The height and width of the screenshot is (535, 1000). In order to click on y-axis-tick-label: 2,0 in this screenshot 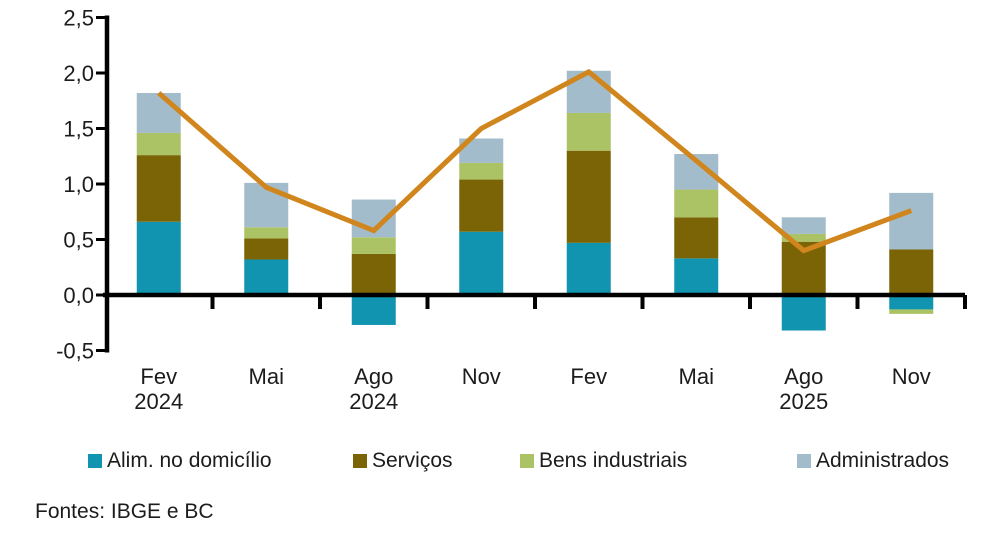, I will do `click(78, 73)`.